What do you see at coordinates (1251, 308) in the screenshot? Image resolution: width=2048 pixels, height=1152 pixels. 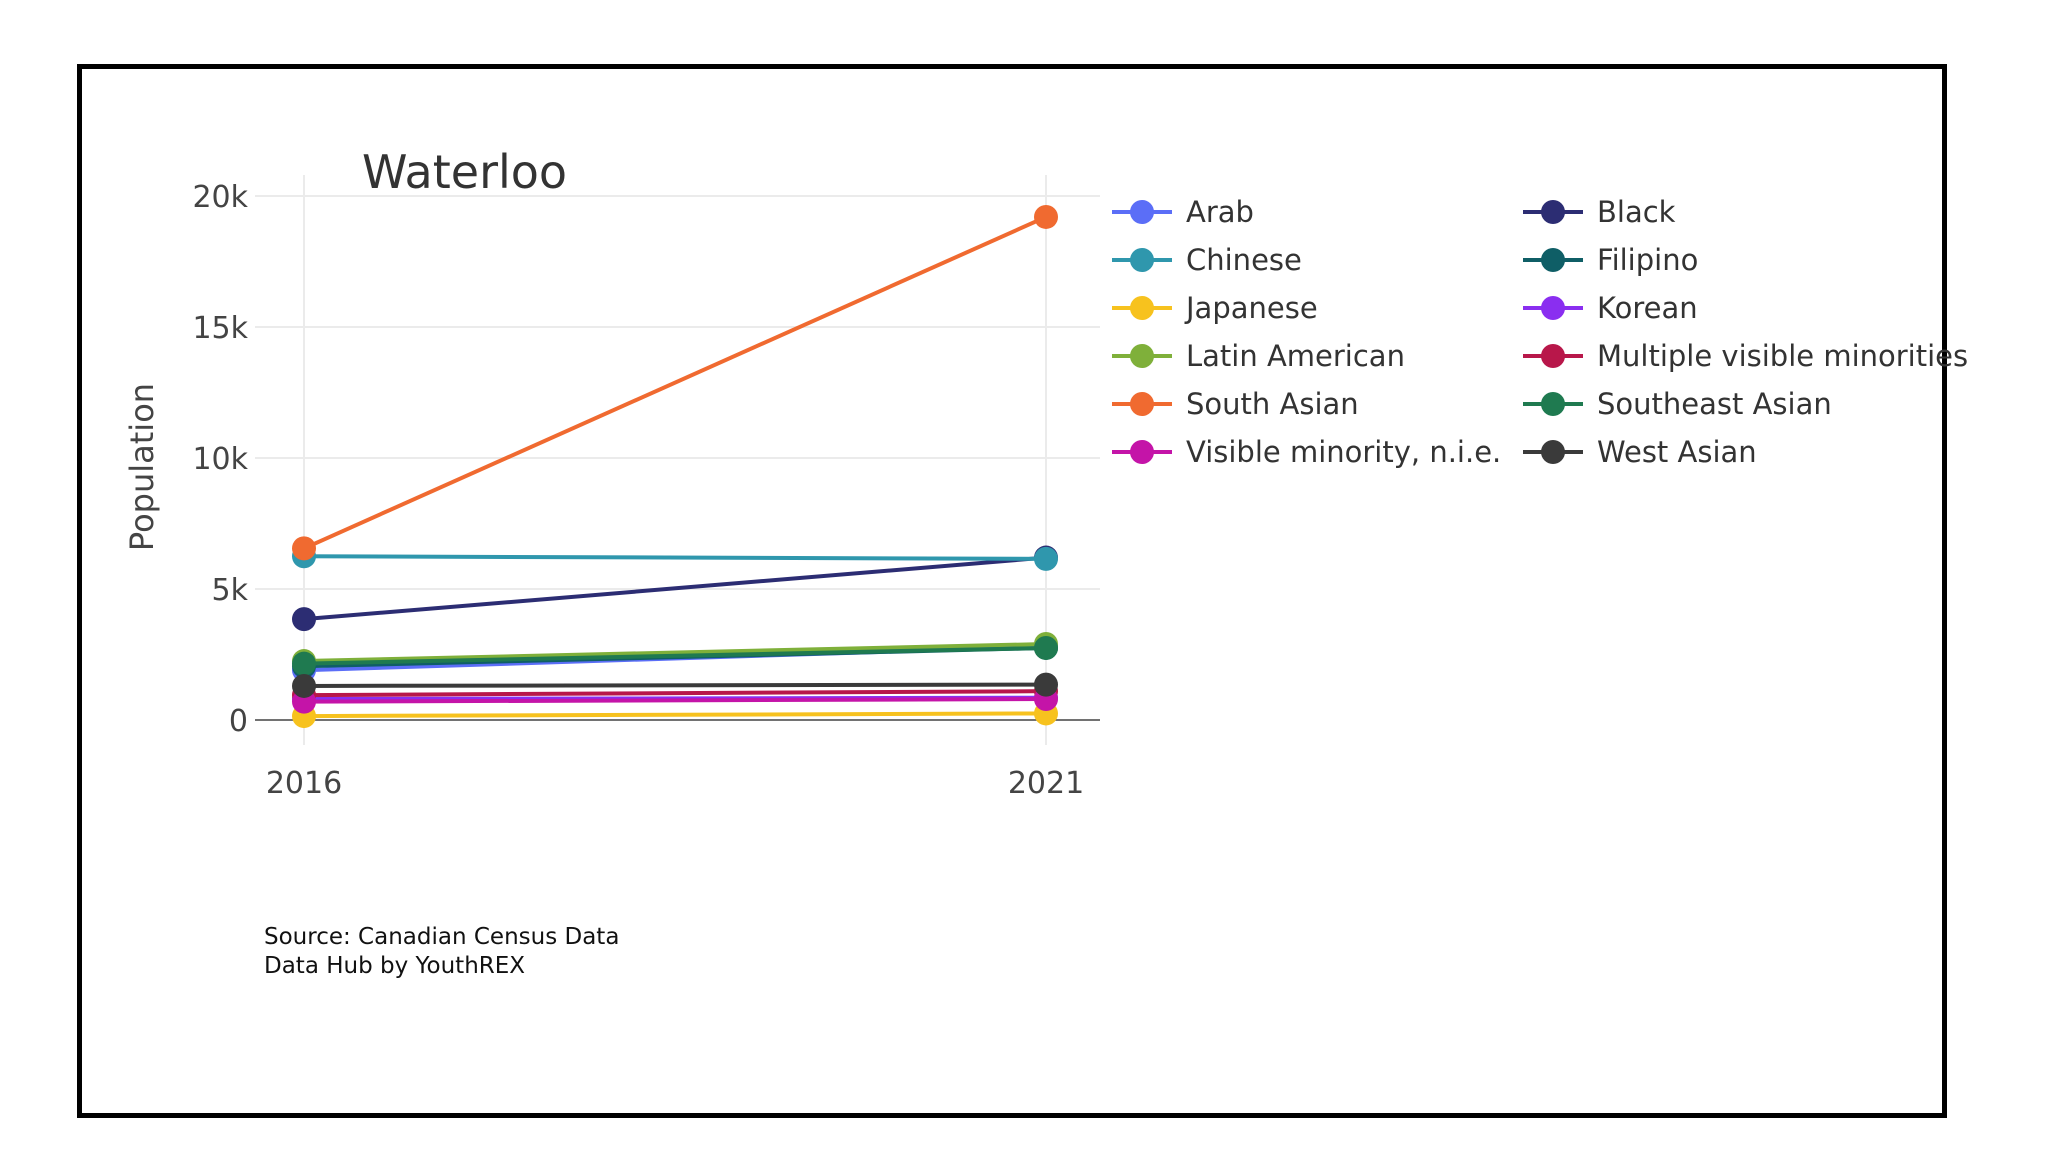 I see `legend-label: Japanese` at bounding box center [1251, 308].